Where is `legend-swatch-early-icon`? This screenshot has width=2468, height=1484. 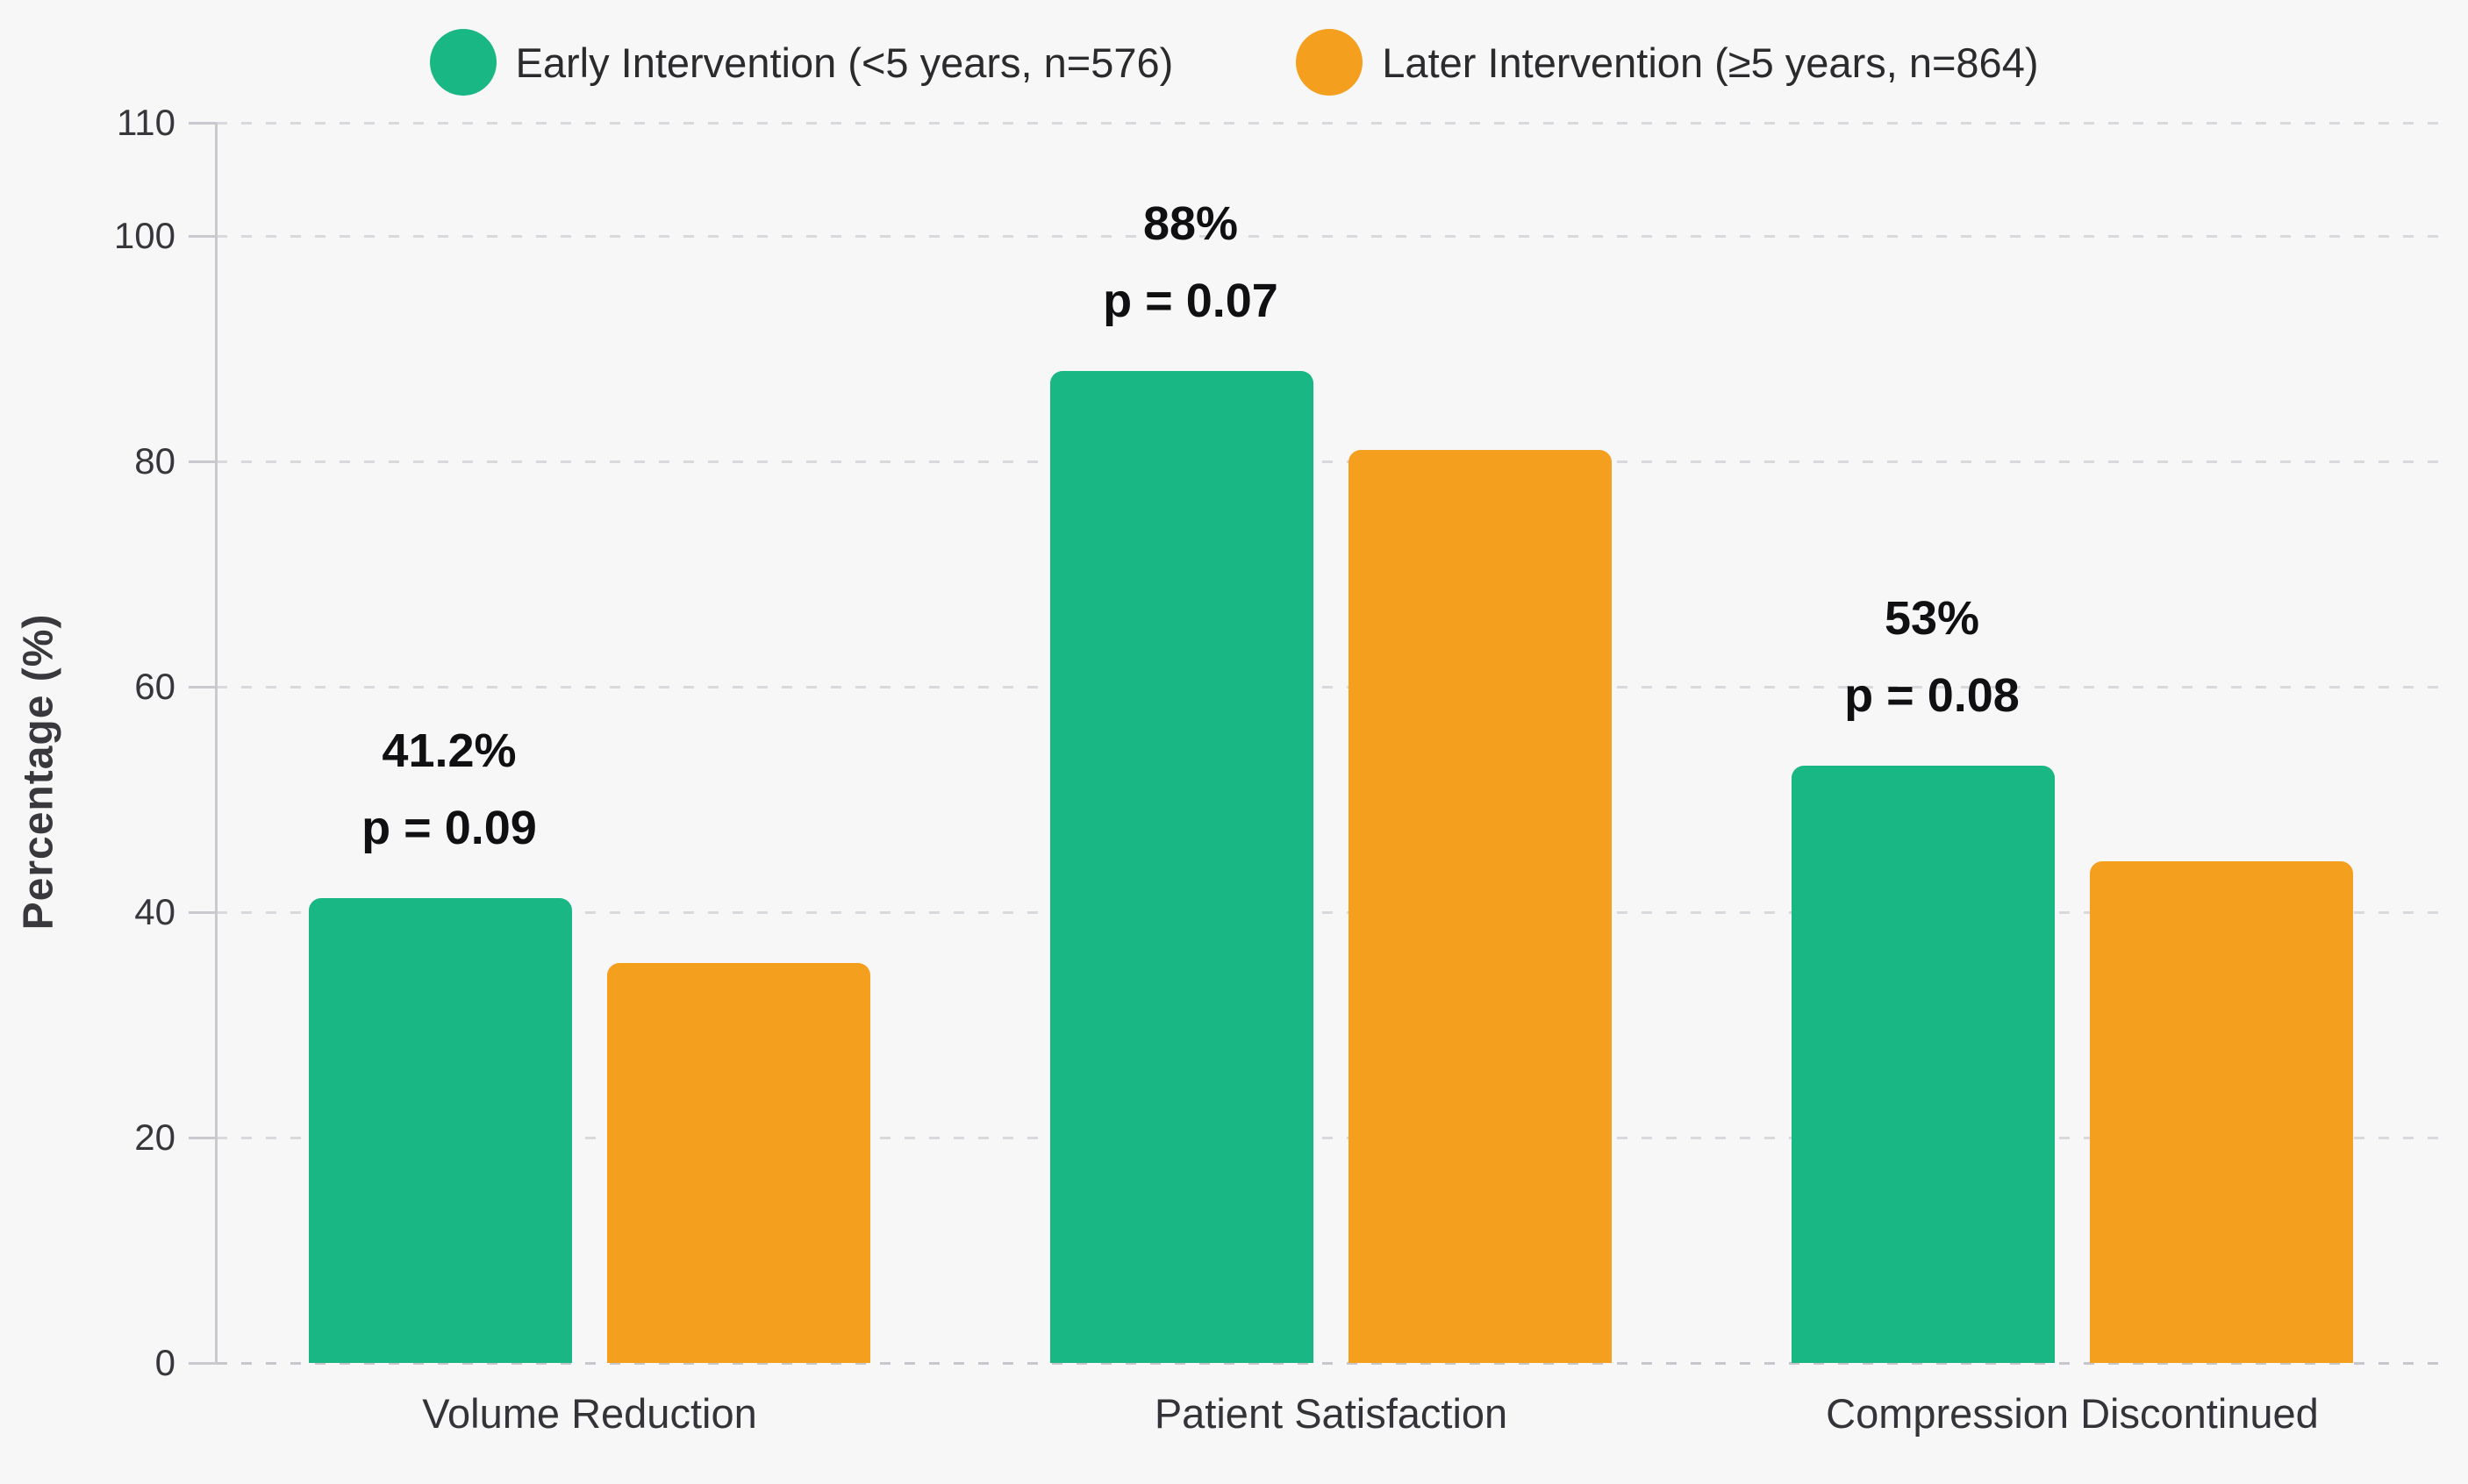
legend-swatch-early-icon is located at coordinates (463, 63).